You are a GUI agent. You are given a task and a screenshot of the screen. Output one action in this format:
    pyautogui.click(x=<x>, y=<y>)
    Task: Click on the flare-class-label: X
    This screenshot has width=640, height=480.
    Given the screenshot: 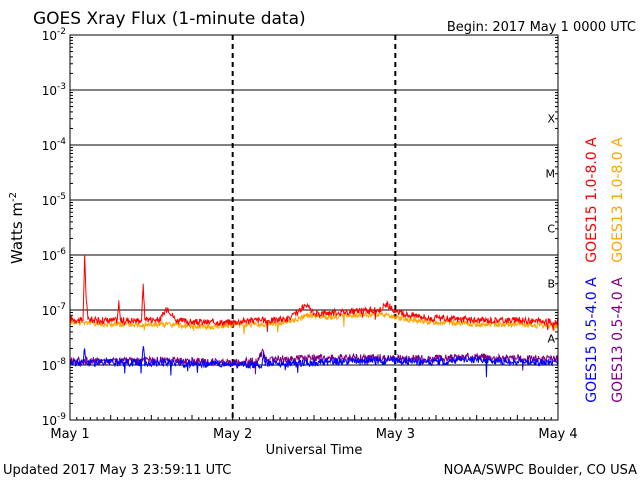 What is the action you would take?
    pyautogui.click(x=551, y=119)
    